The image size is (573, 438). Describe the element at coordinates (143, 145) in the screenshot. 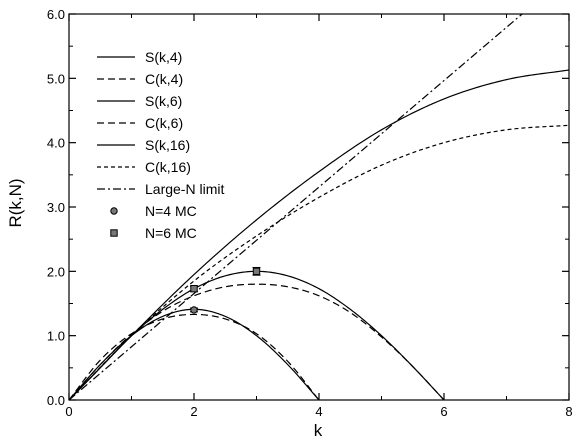

I see `legend-entry-s-k-16: S(k,16)` at that location.